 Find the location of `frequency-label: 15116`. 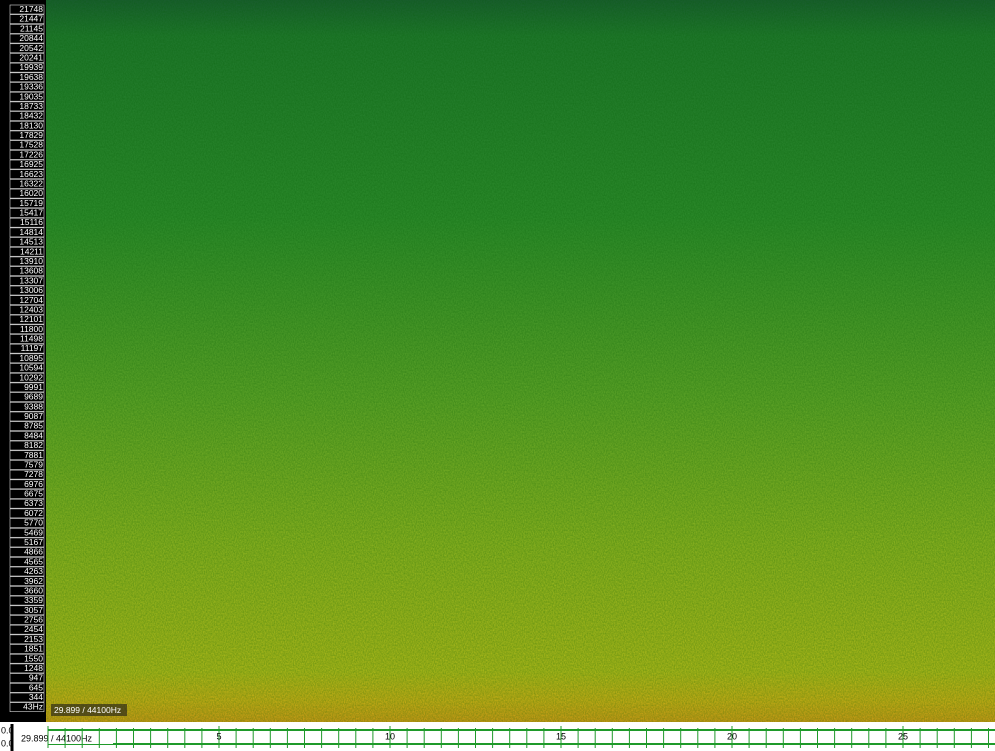

frequency-label: 15116 is located at coordinates (31, 222).